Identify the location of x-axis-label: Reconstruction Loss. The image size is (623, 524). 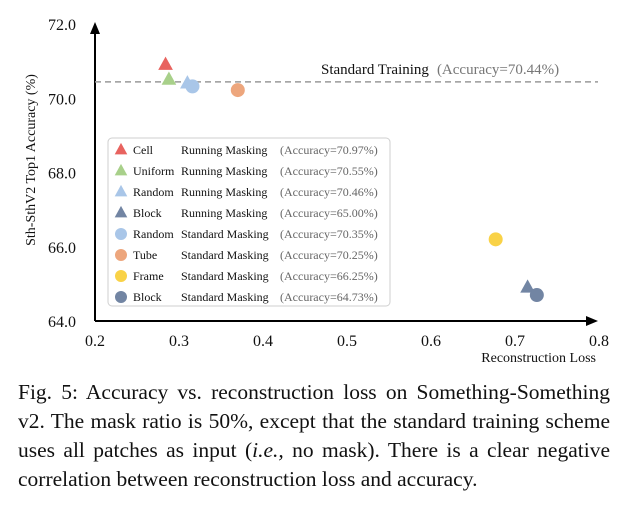
(538, 358).